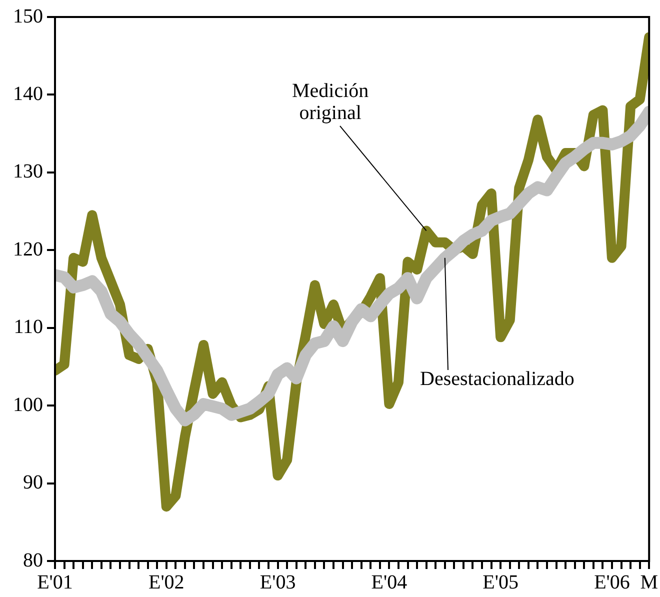 This screenshot has height=597, width=660. I want to click on x-tick-label: E'04, so click(389, 582).